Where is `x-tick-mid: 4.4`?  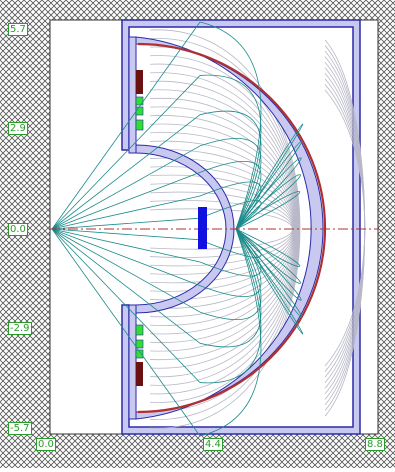
x-tick-mid: 4.4 is located at coordinates (213, 444).